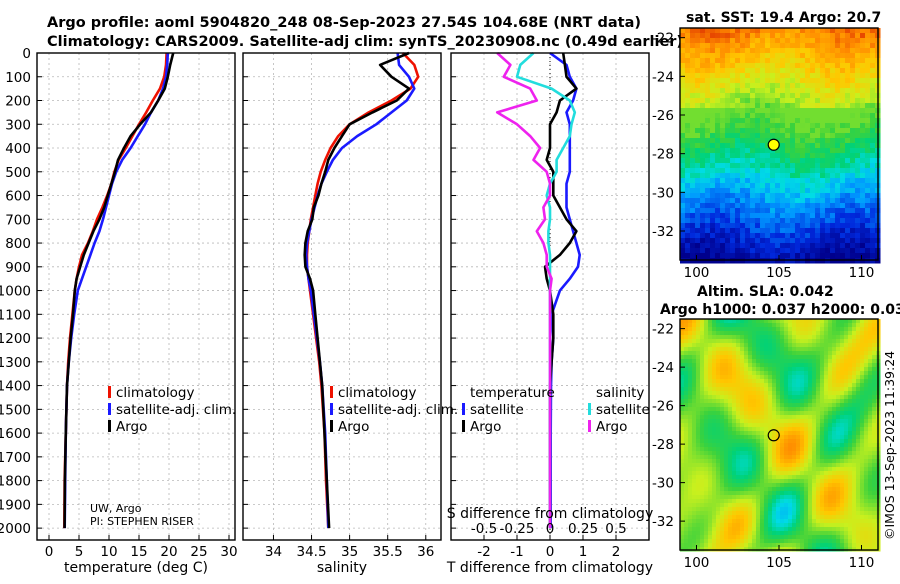 This screenshot has width=900, height=584. I want to click on x-tick-label: 1, so click(583, 552).